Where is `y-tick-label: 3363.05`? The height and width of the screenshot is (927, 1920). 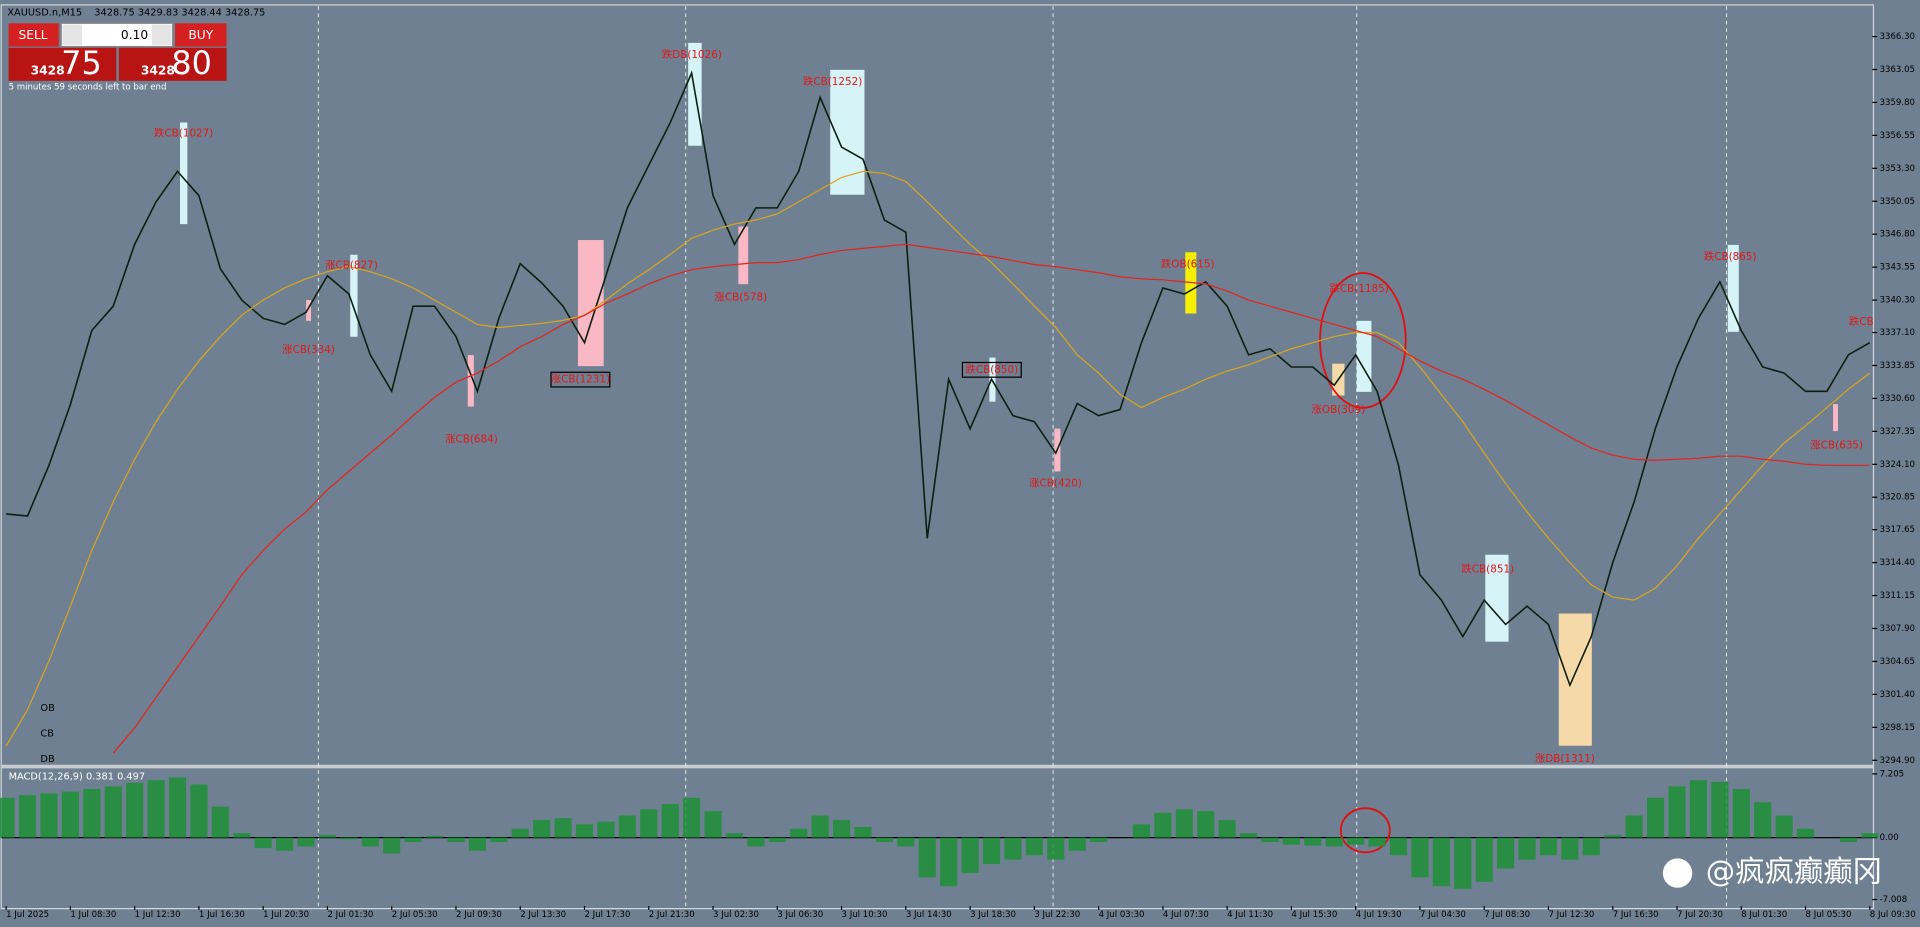
y-tick-label: 3363.05 is located at coordinates (1897, 70).